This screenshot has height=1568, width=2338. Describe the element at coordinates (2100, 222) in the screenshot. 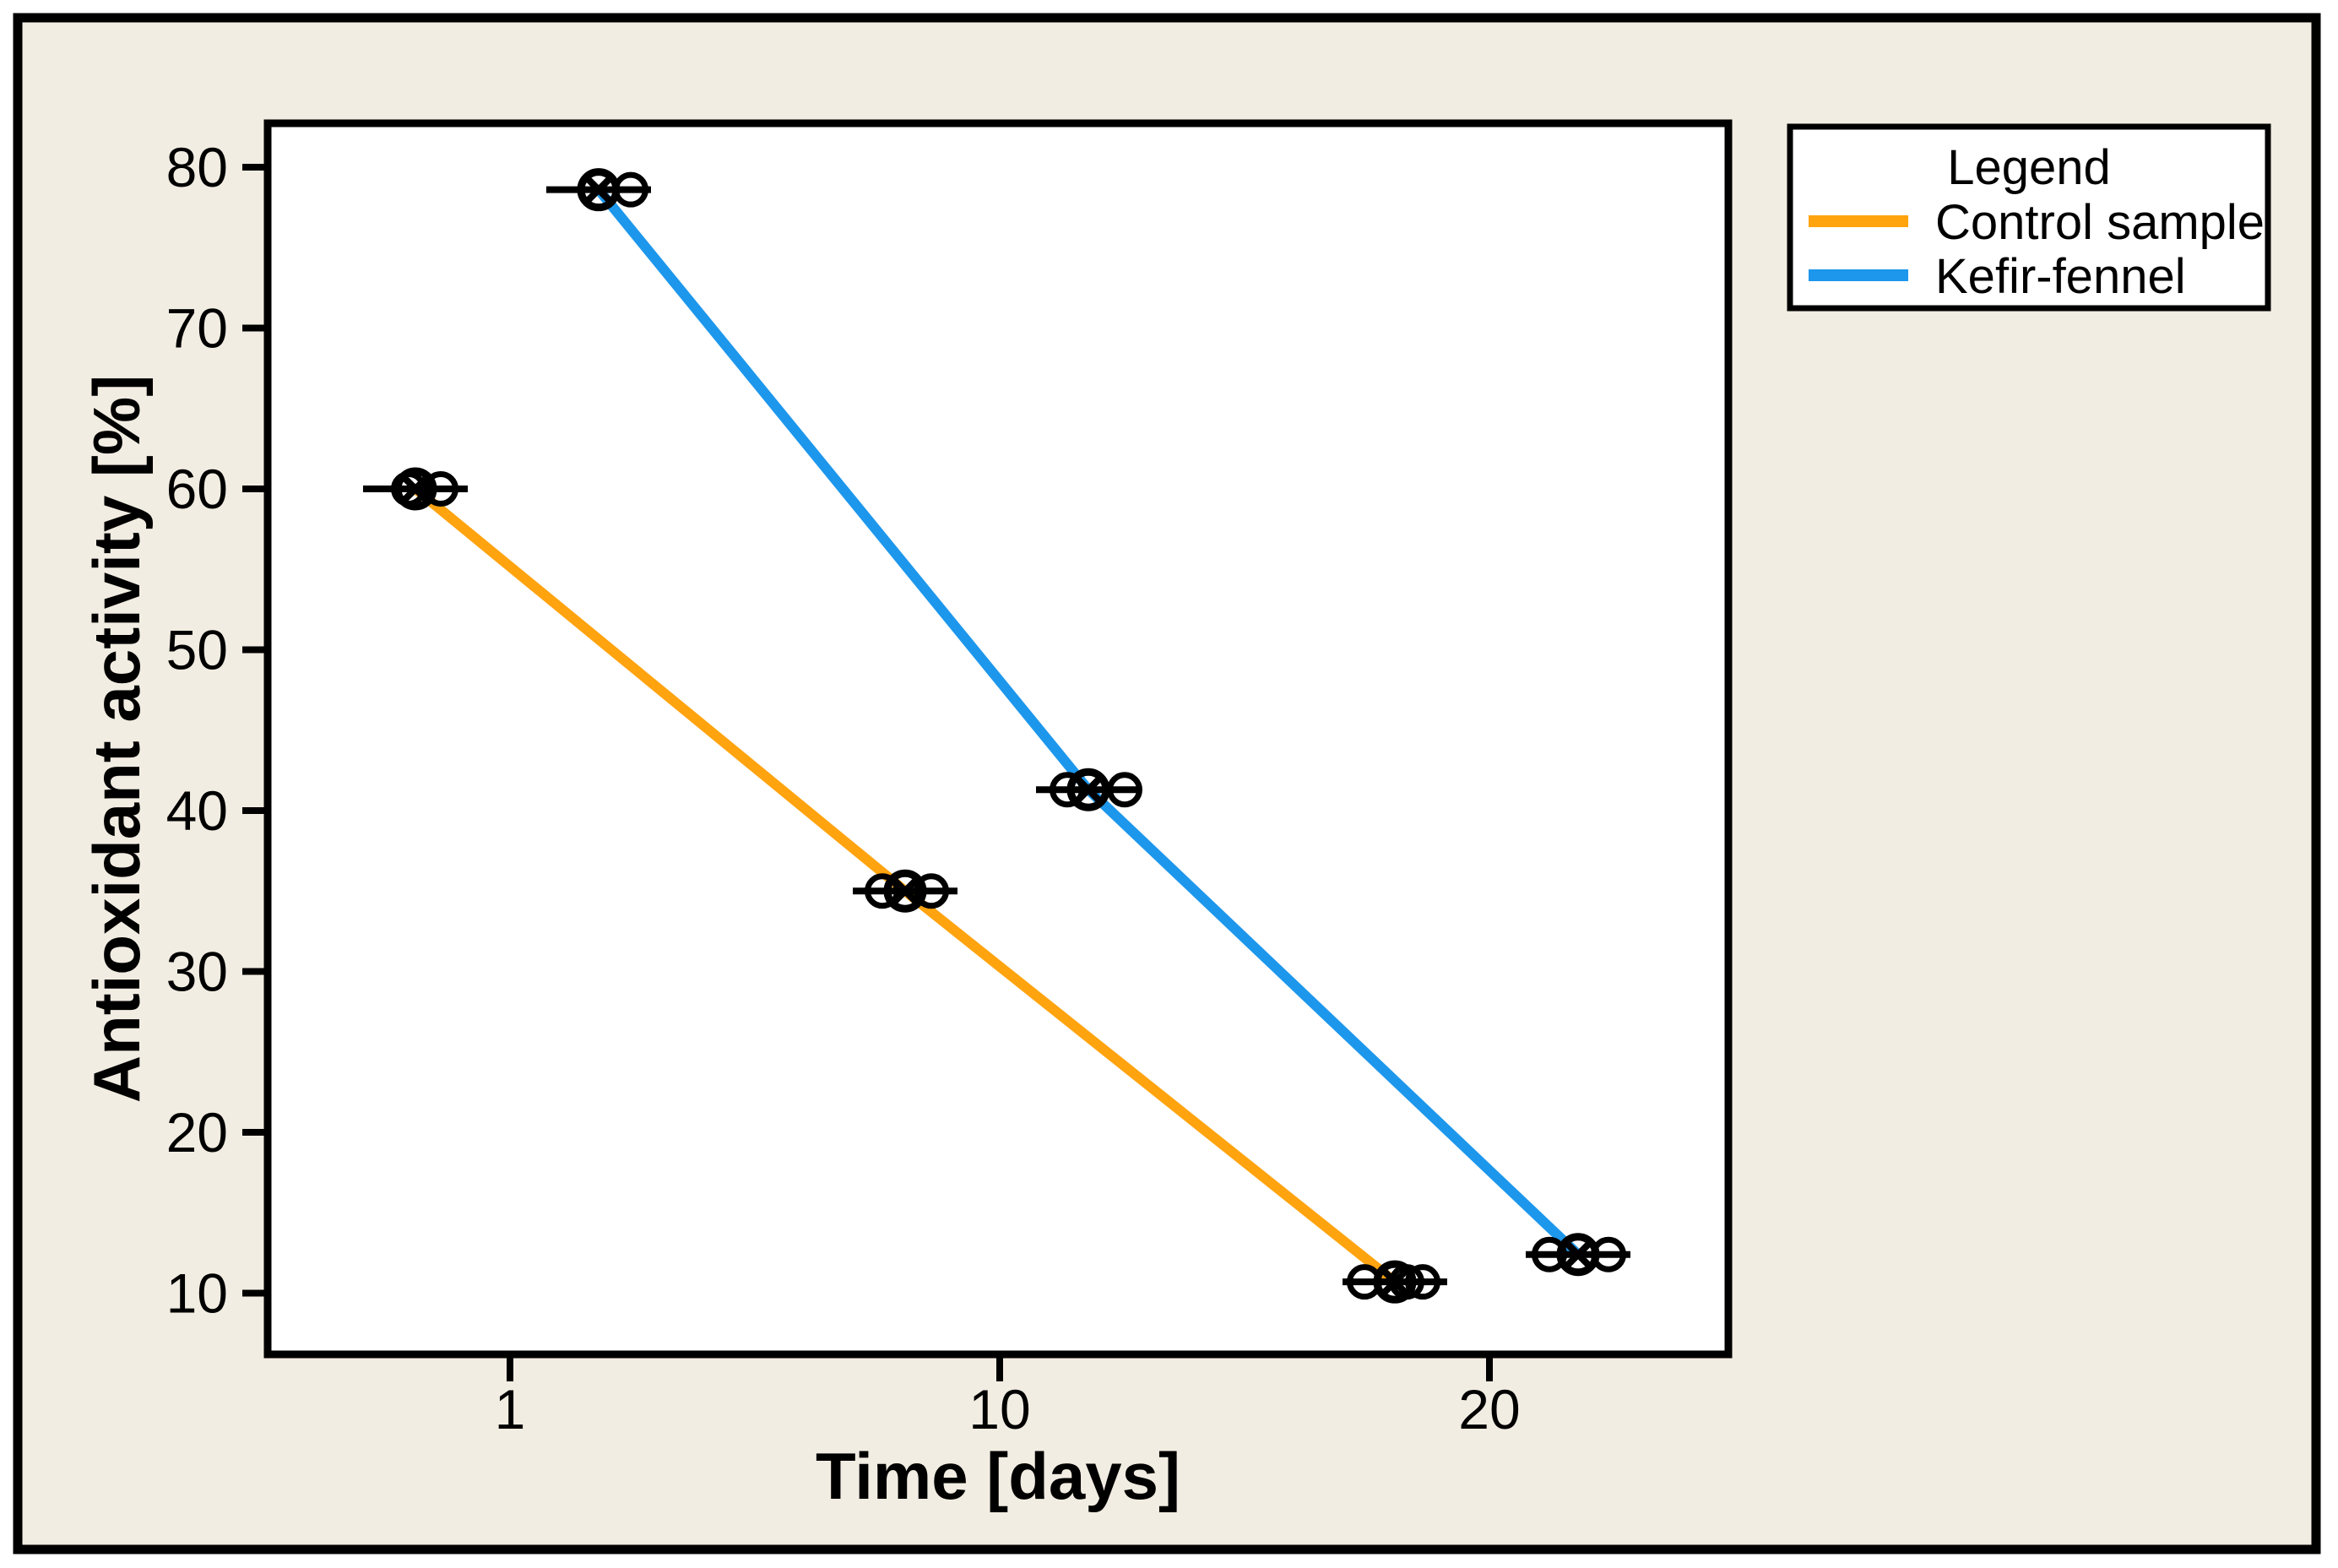

I see `legend-item-label: Control sample` at that location.